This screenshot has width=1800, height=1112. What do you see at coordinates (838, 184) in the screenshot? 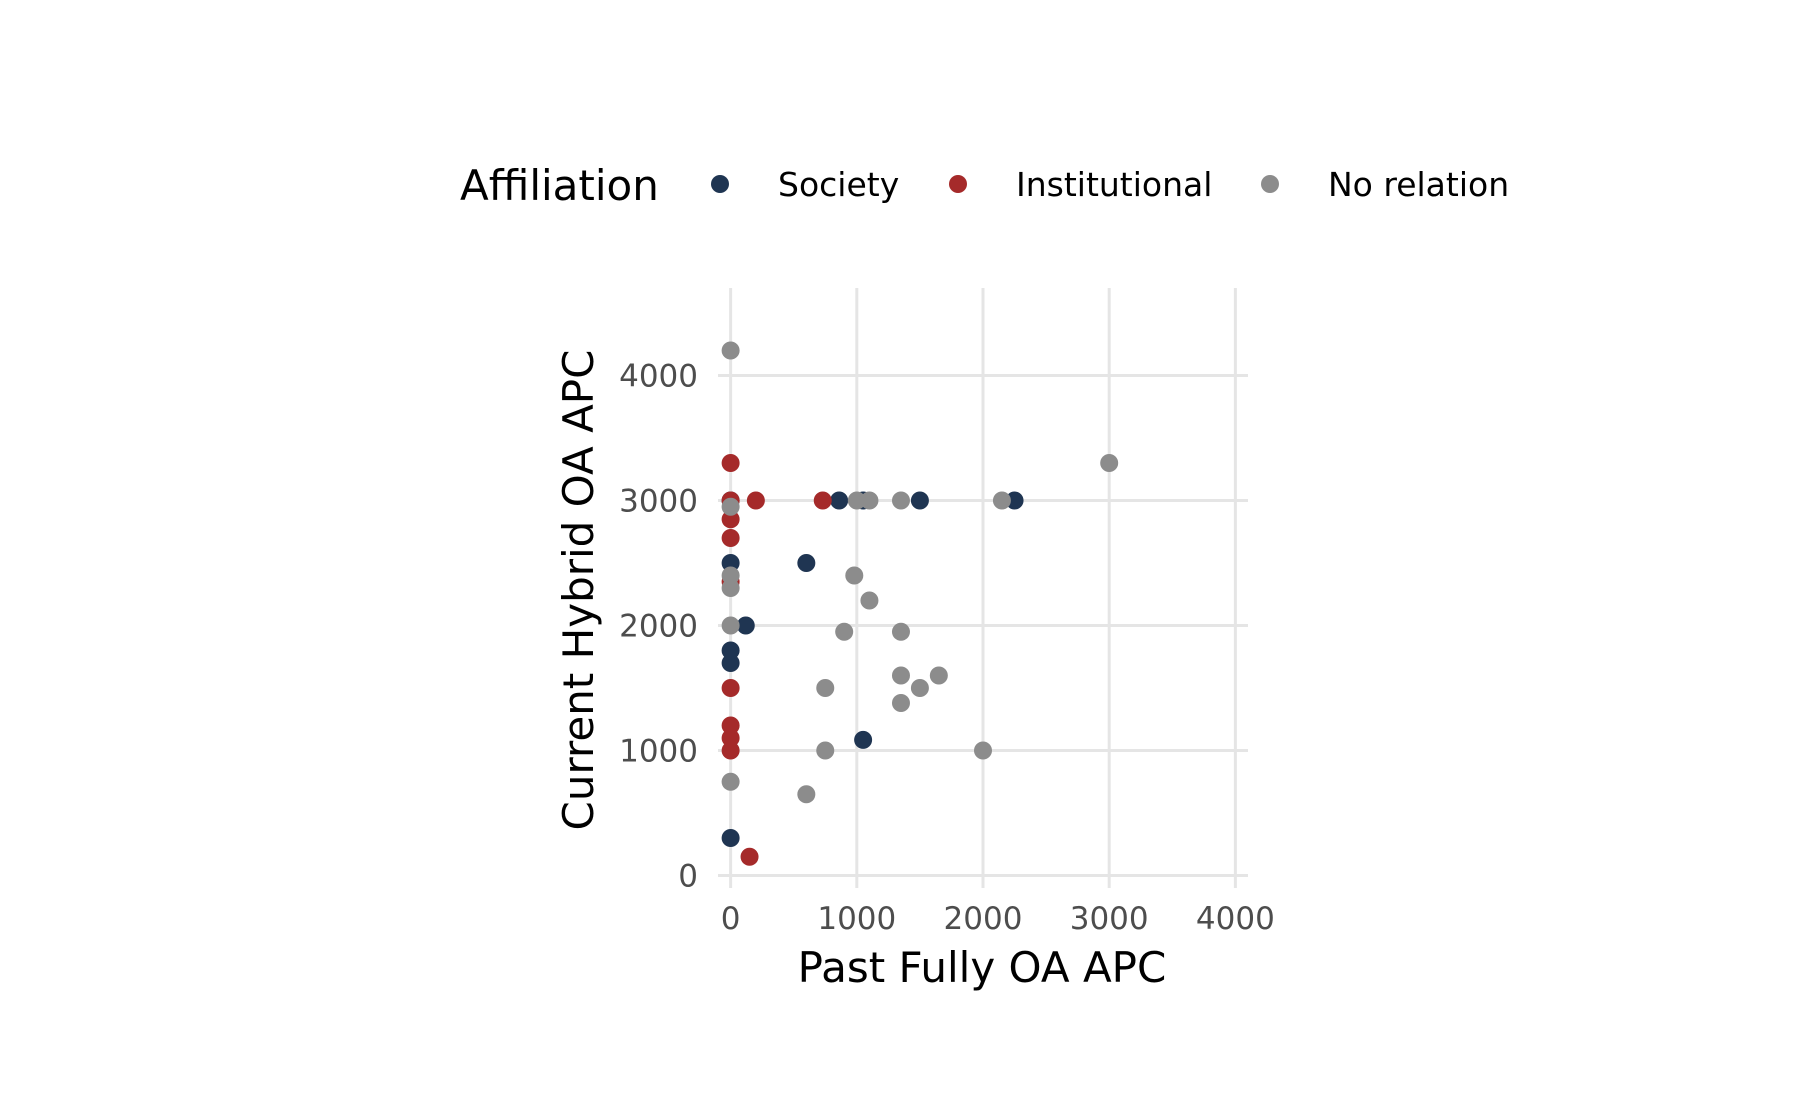
I see `legend-label-society: Society` at bounding box center [838, 184].